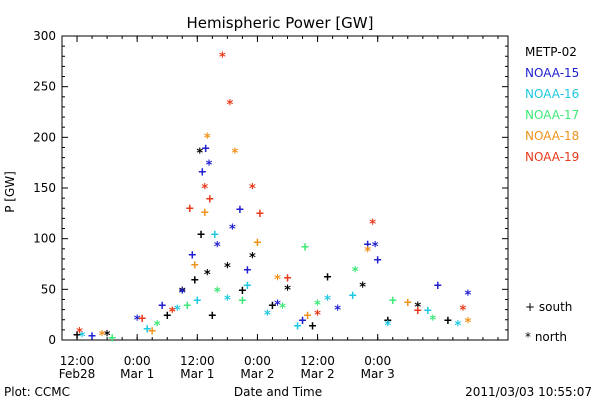 This screenshot has height=400, width=600. I want to click on y-axis-label: P [GW], so click(10, 192).